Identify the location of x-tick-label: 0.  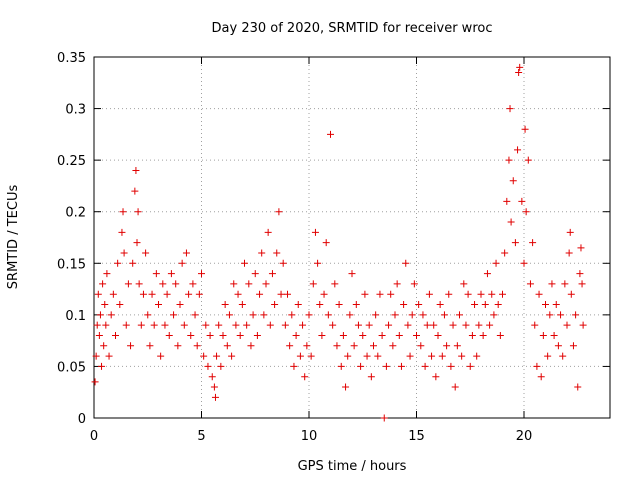
(94, 436).